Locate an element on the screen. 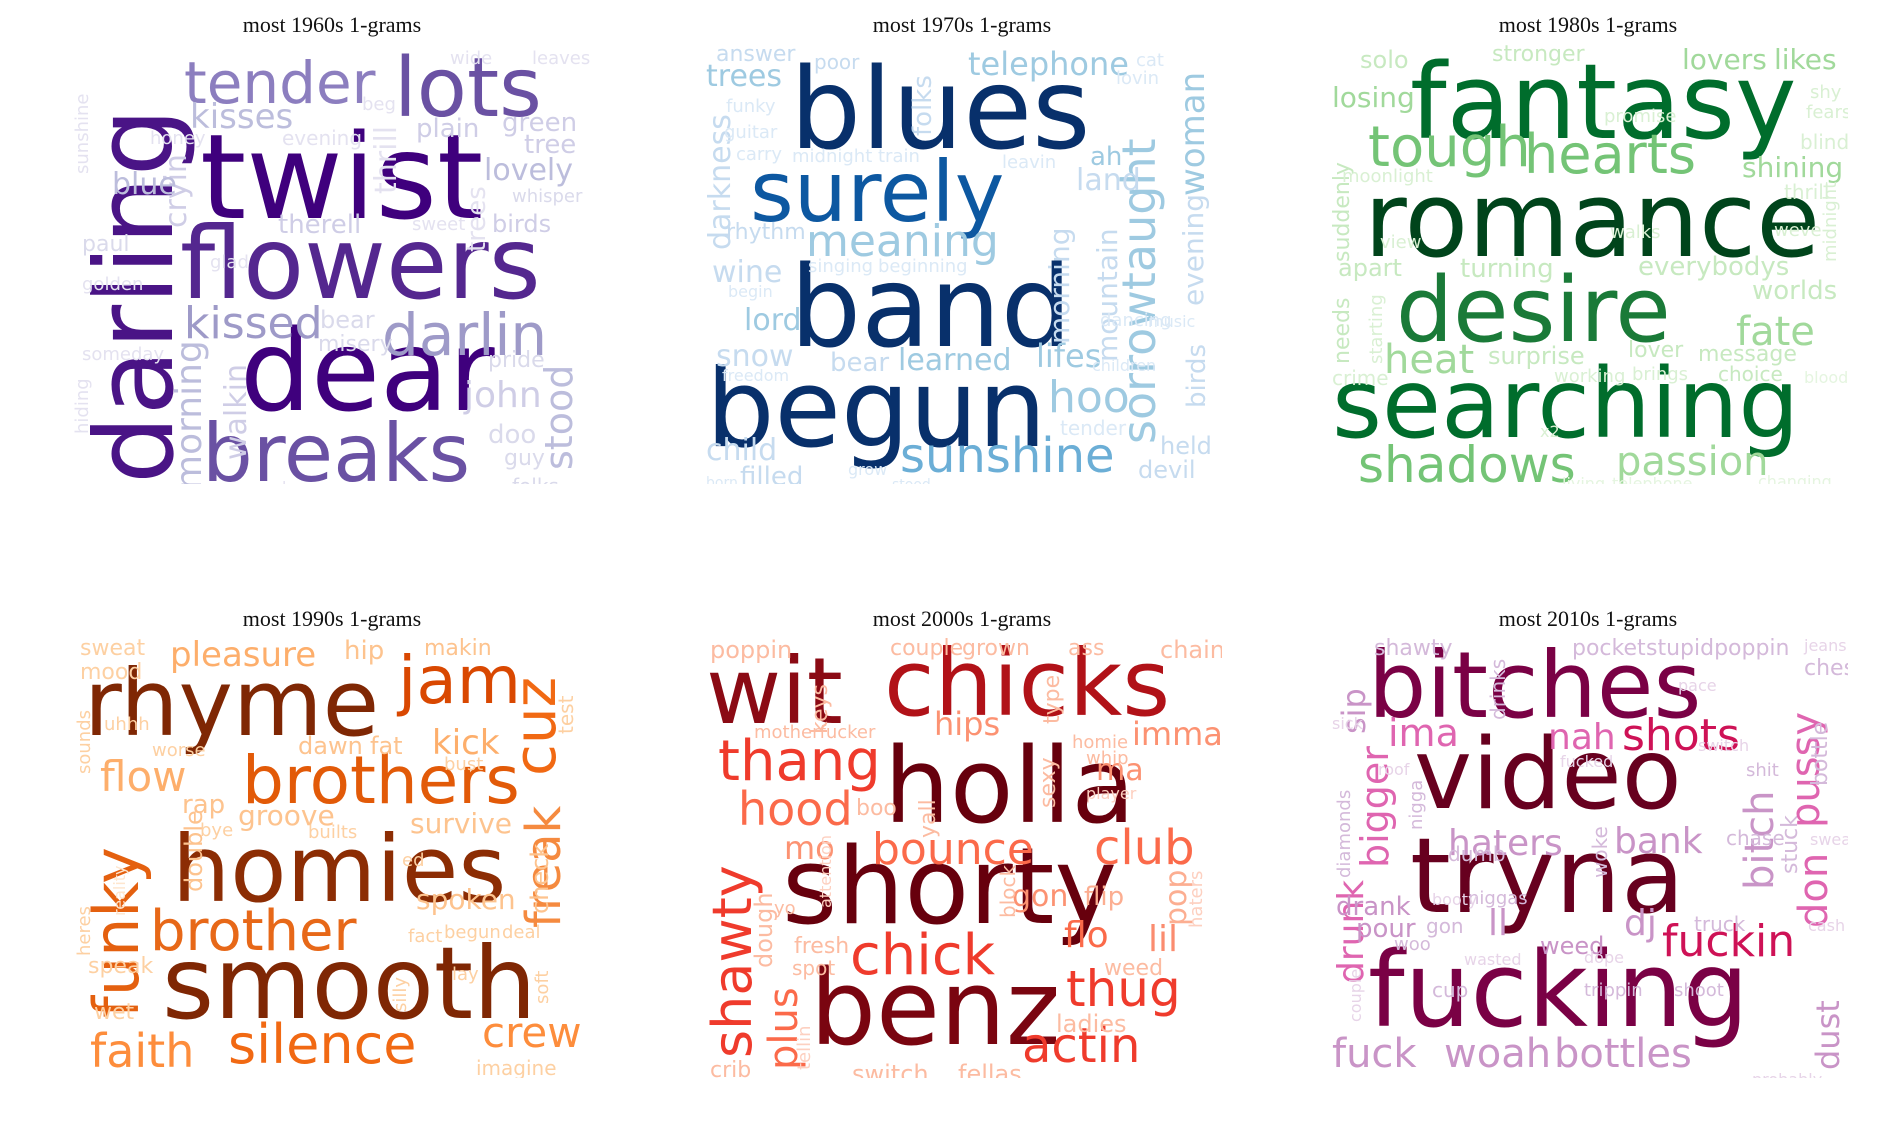 The image size is (1888, 1132). cloud-word: bust is located at coordinates (464, 764).